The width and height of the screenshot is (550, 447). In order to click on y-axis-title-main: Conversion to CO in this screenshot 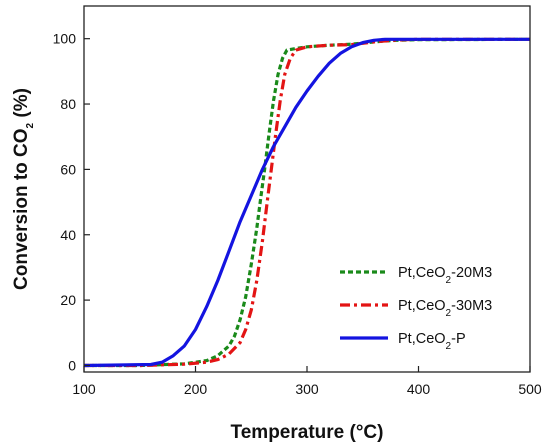, I will do `click(21, 209)`.